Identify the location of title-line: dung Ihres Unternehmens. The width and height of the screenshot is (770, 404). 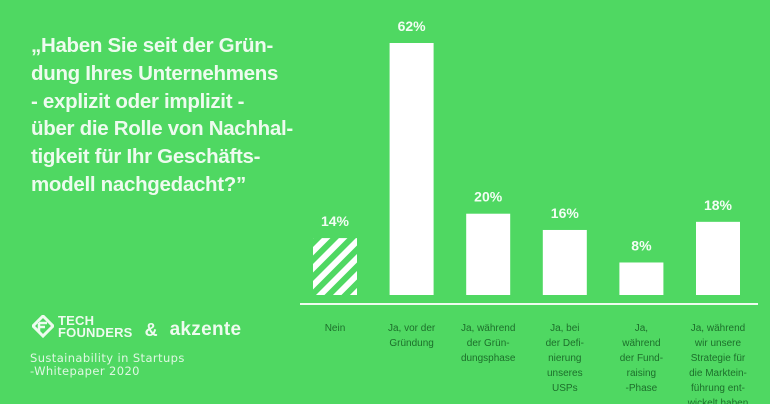
(155, 73).